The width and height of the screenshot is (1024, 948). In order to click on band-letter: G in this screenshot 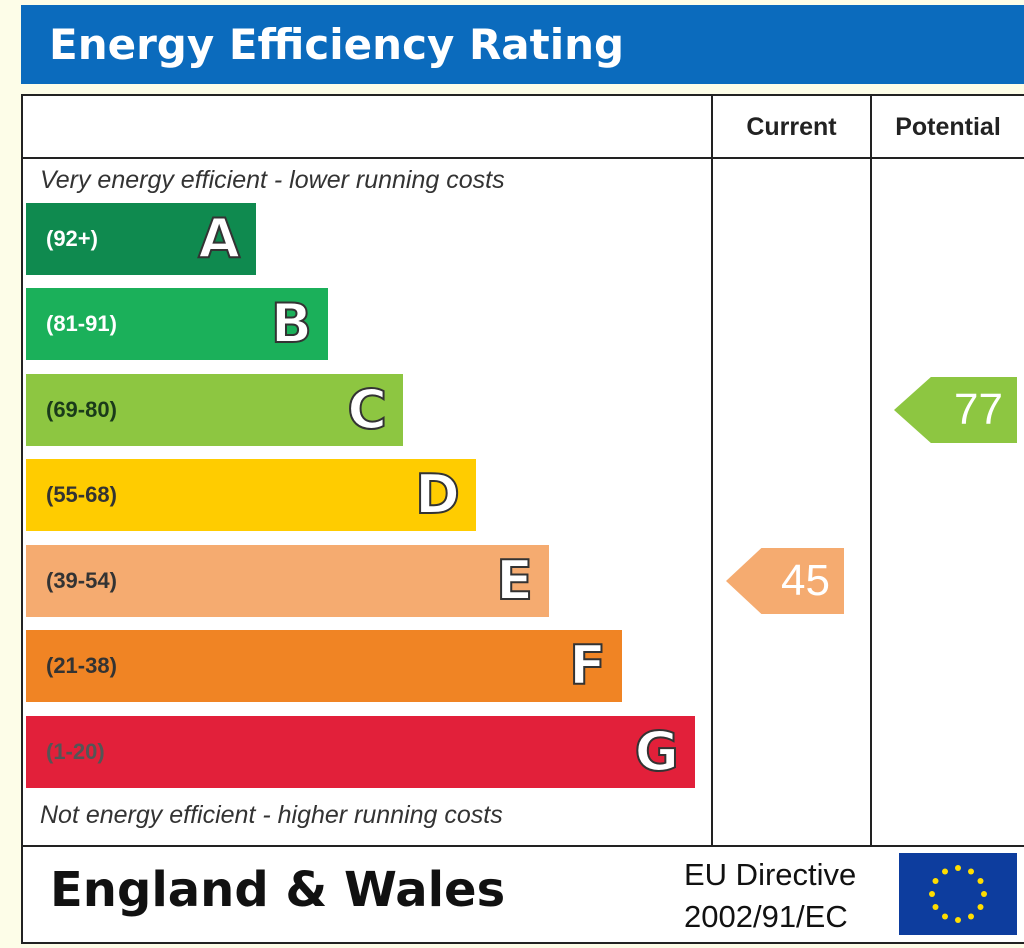, I will do `click(657, 751)`.